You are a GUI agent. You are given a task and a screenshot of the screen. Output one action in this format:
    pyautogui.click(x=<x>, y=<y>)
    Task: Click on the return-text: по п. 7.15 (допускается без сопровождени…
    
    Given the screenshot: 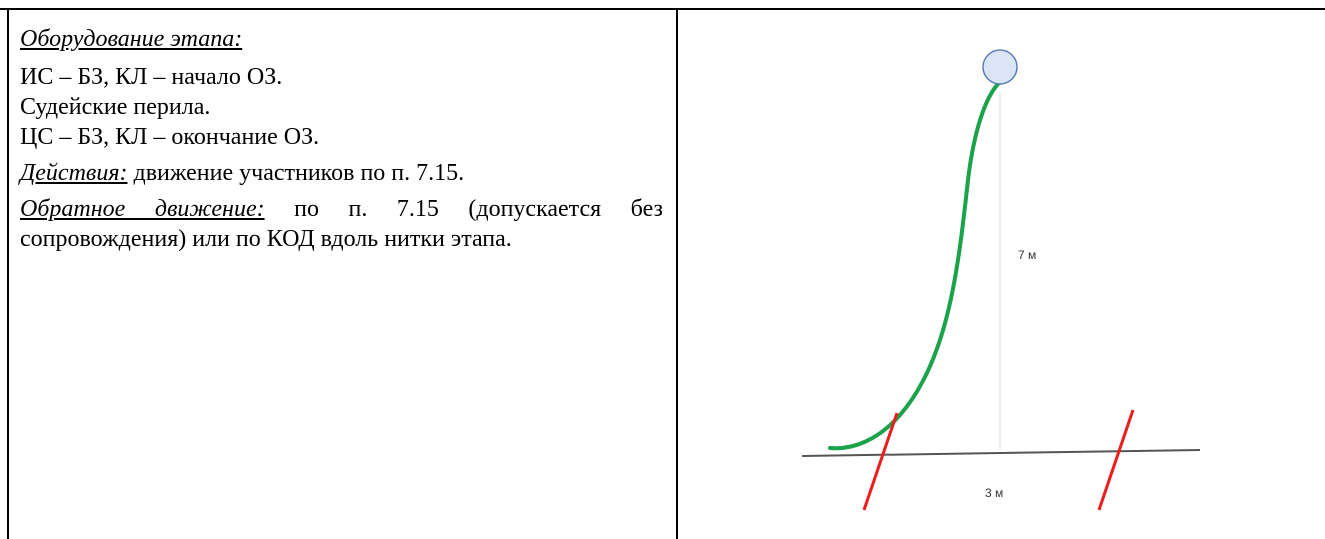 What is the action you would take?
    pyautogui.click(x=342, y=224)
    